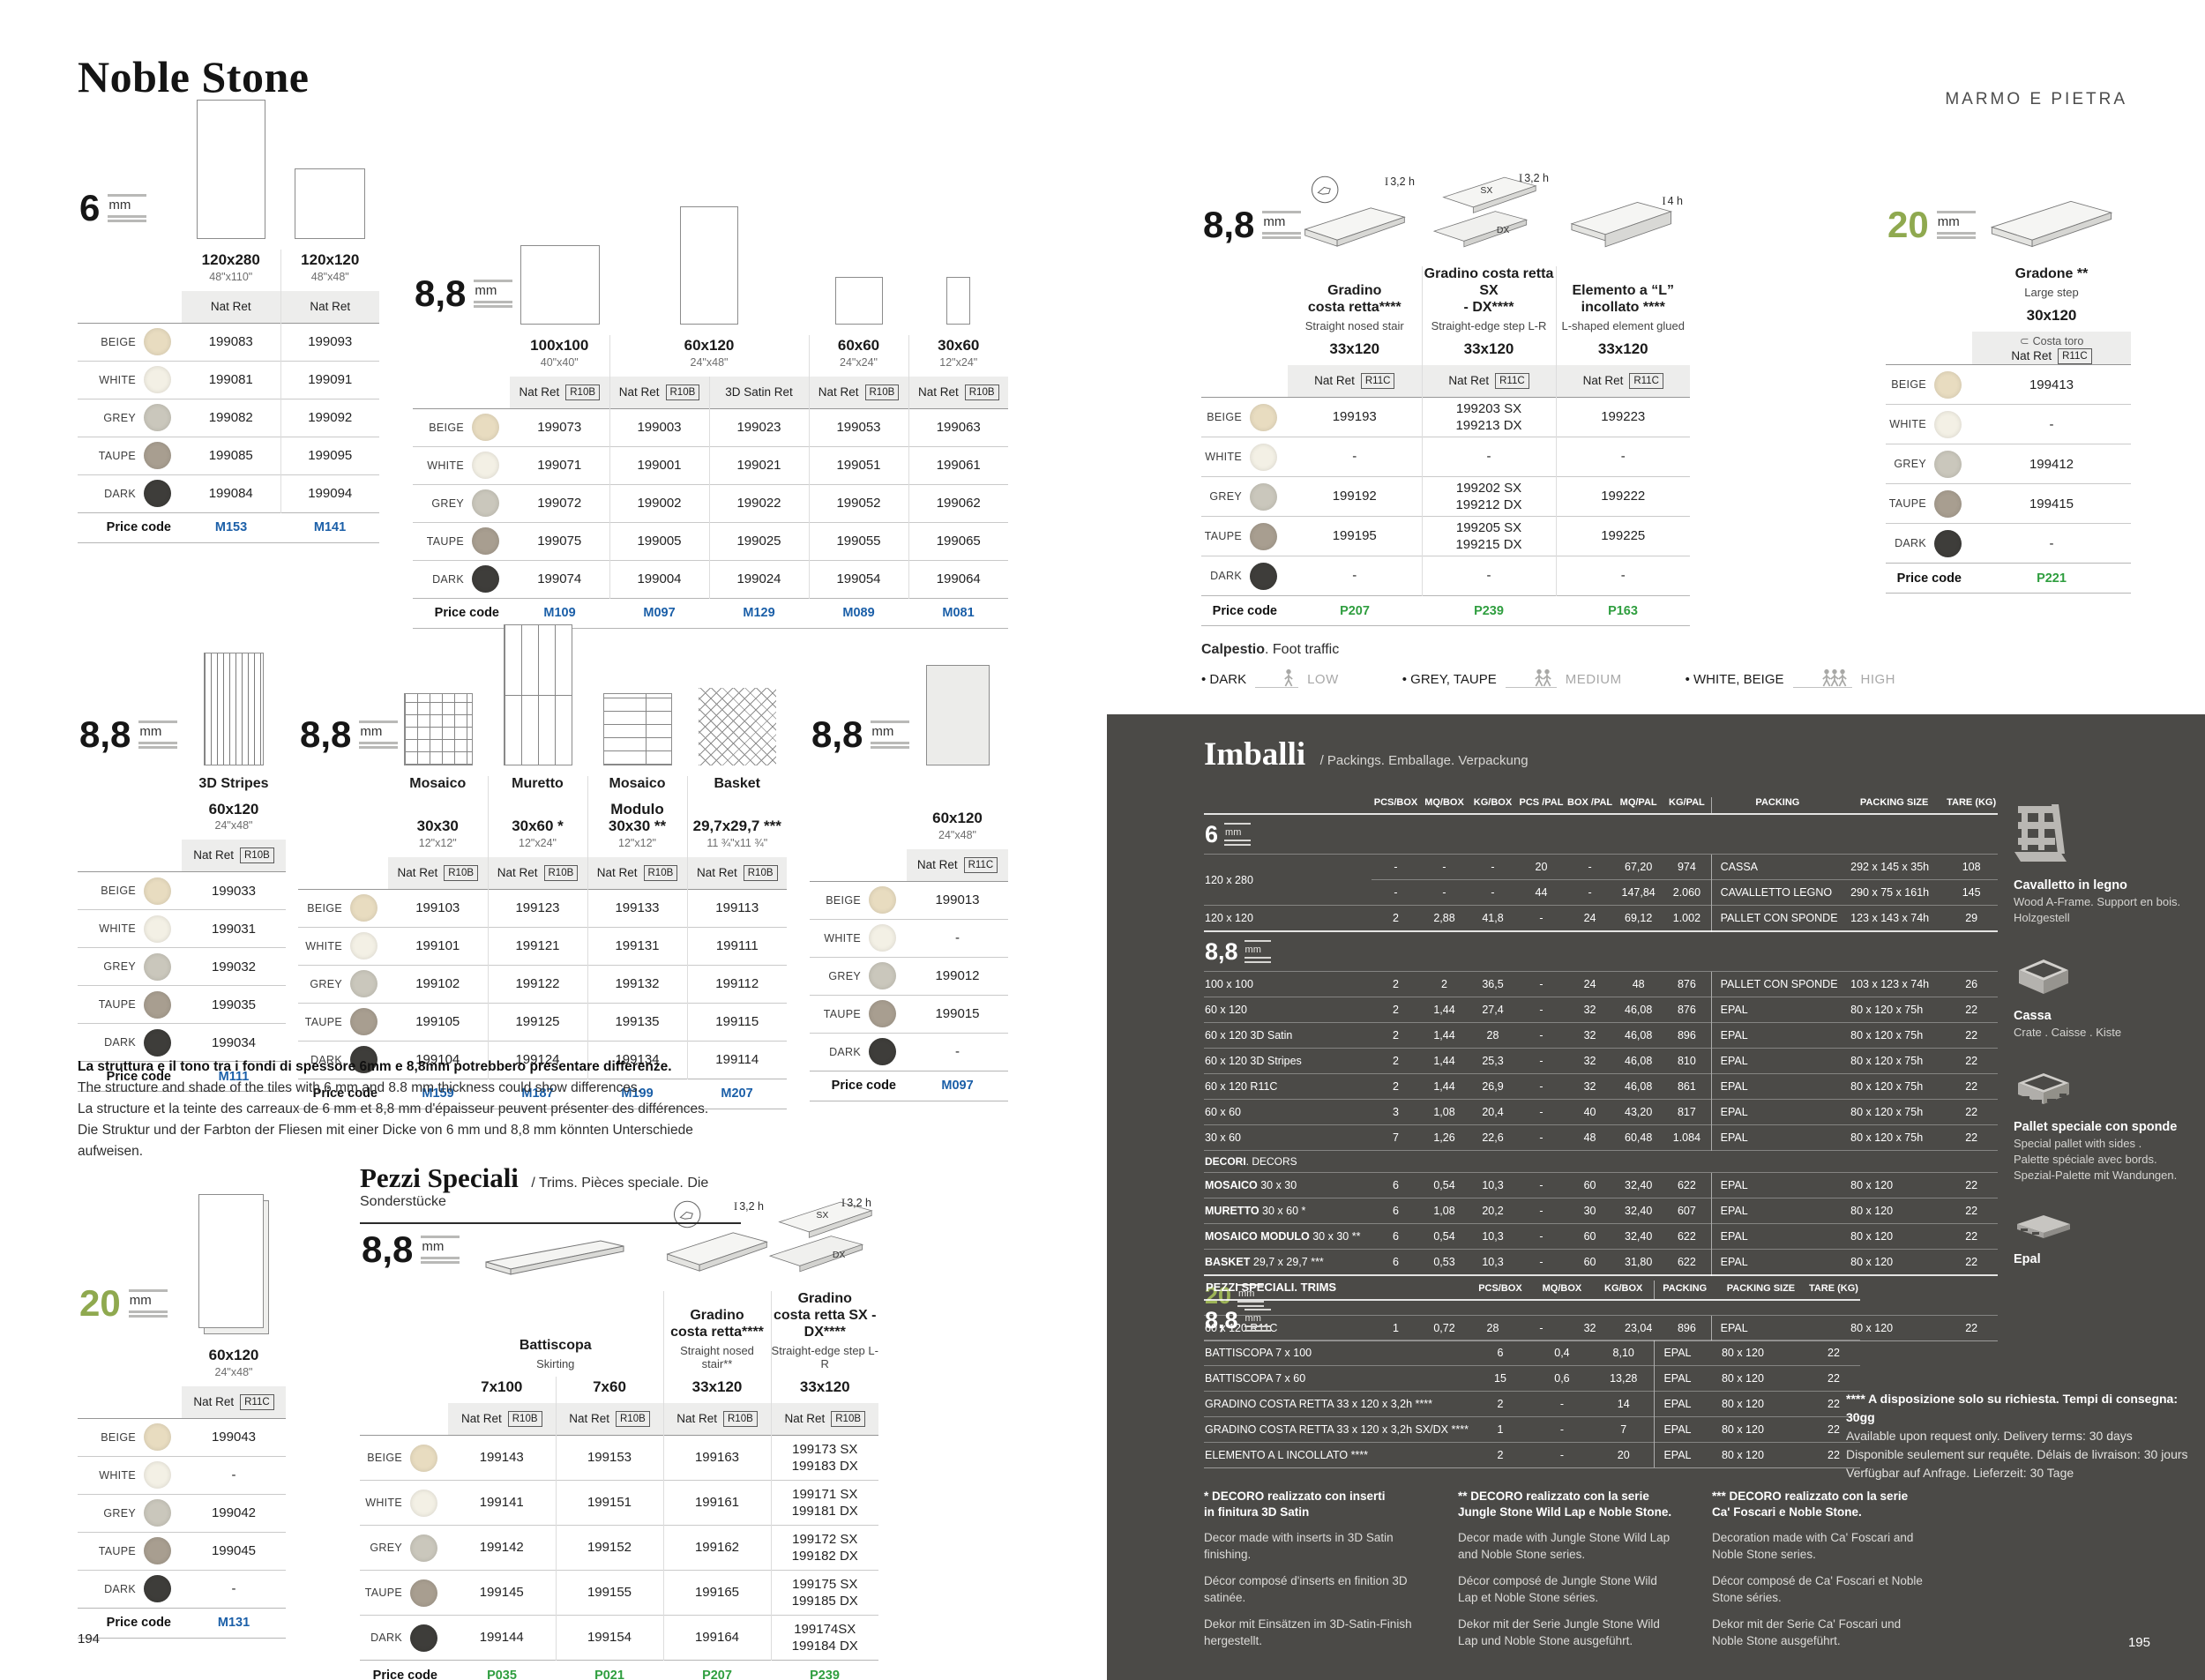 The height and width of the screenshot is (1680, 2205). Describe the element at coordinates (2009, 578) in the screenshot. I see `price-row: Price code P221` at that location.